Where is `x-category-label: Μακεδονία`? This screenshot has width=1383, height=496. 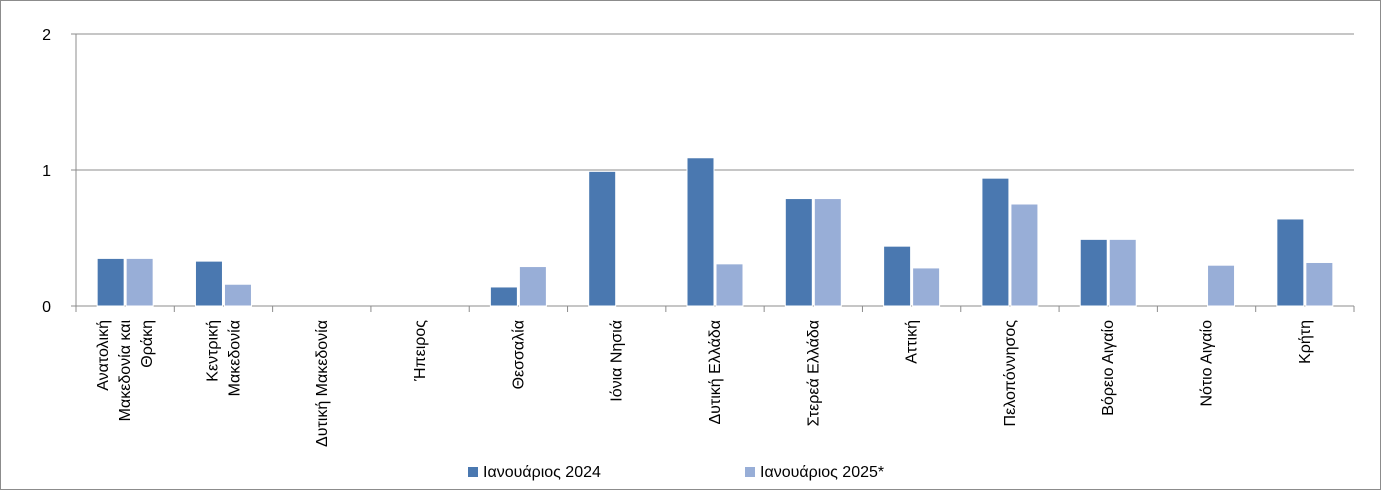 x-category-label: Μακεδονία is located at coordinates (234, 358).